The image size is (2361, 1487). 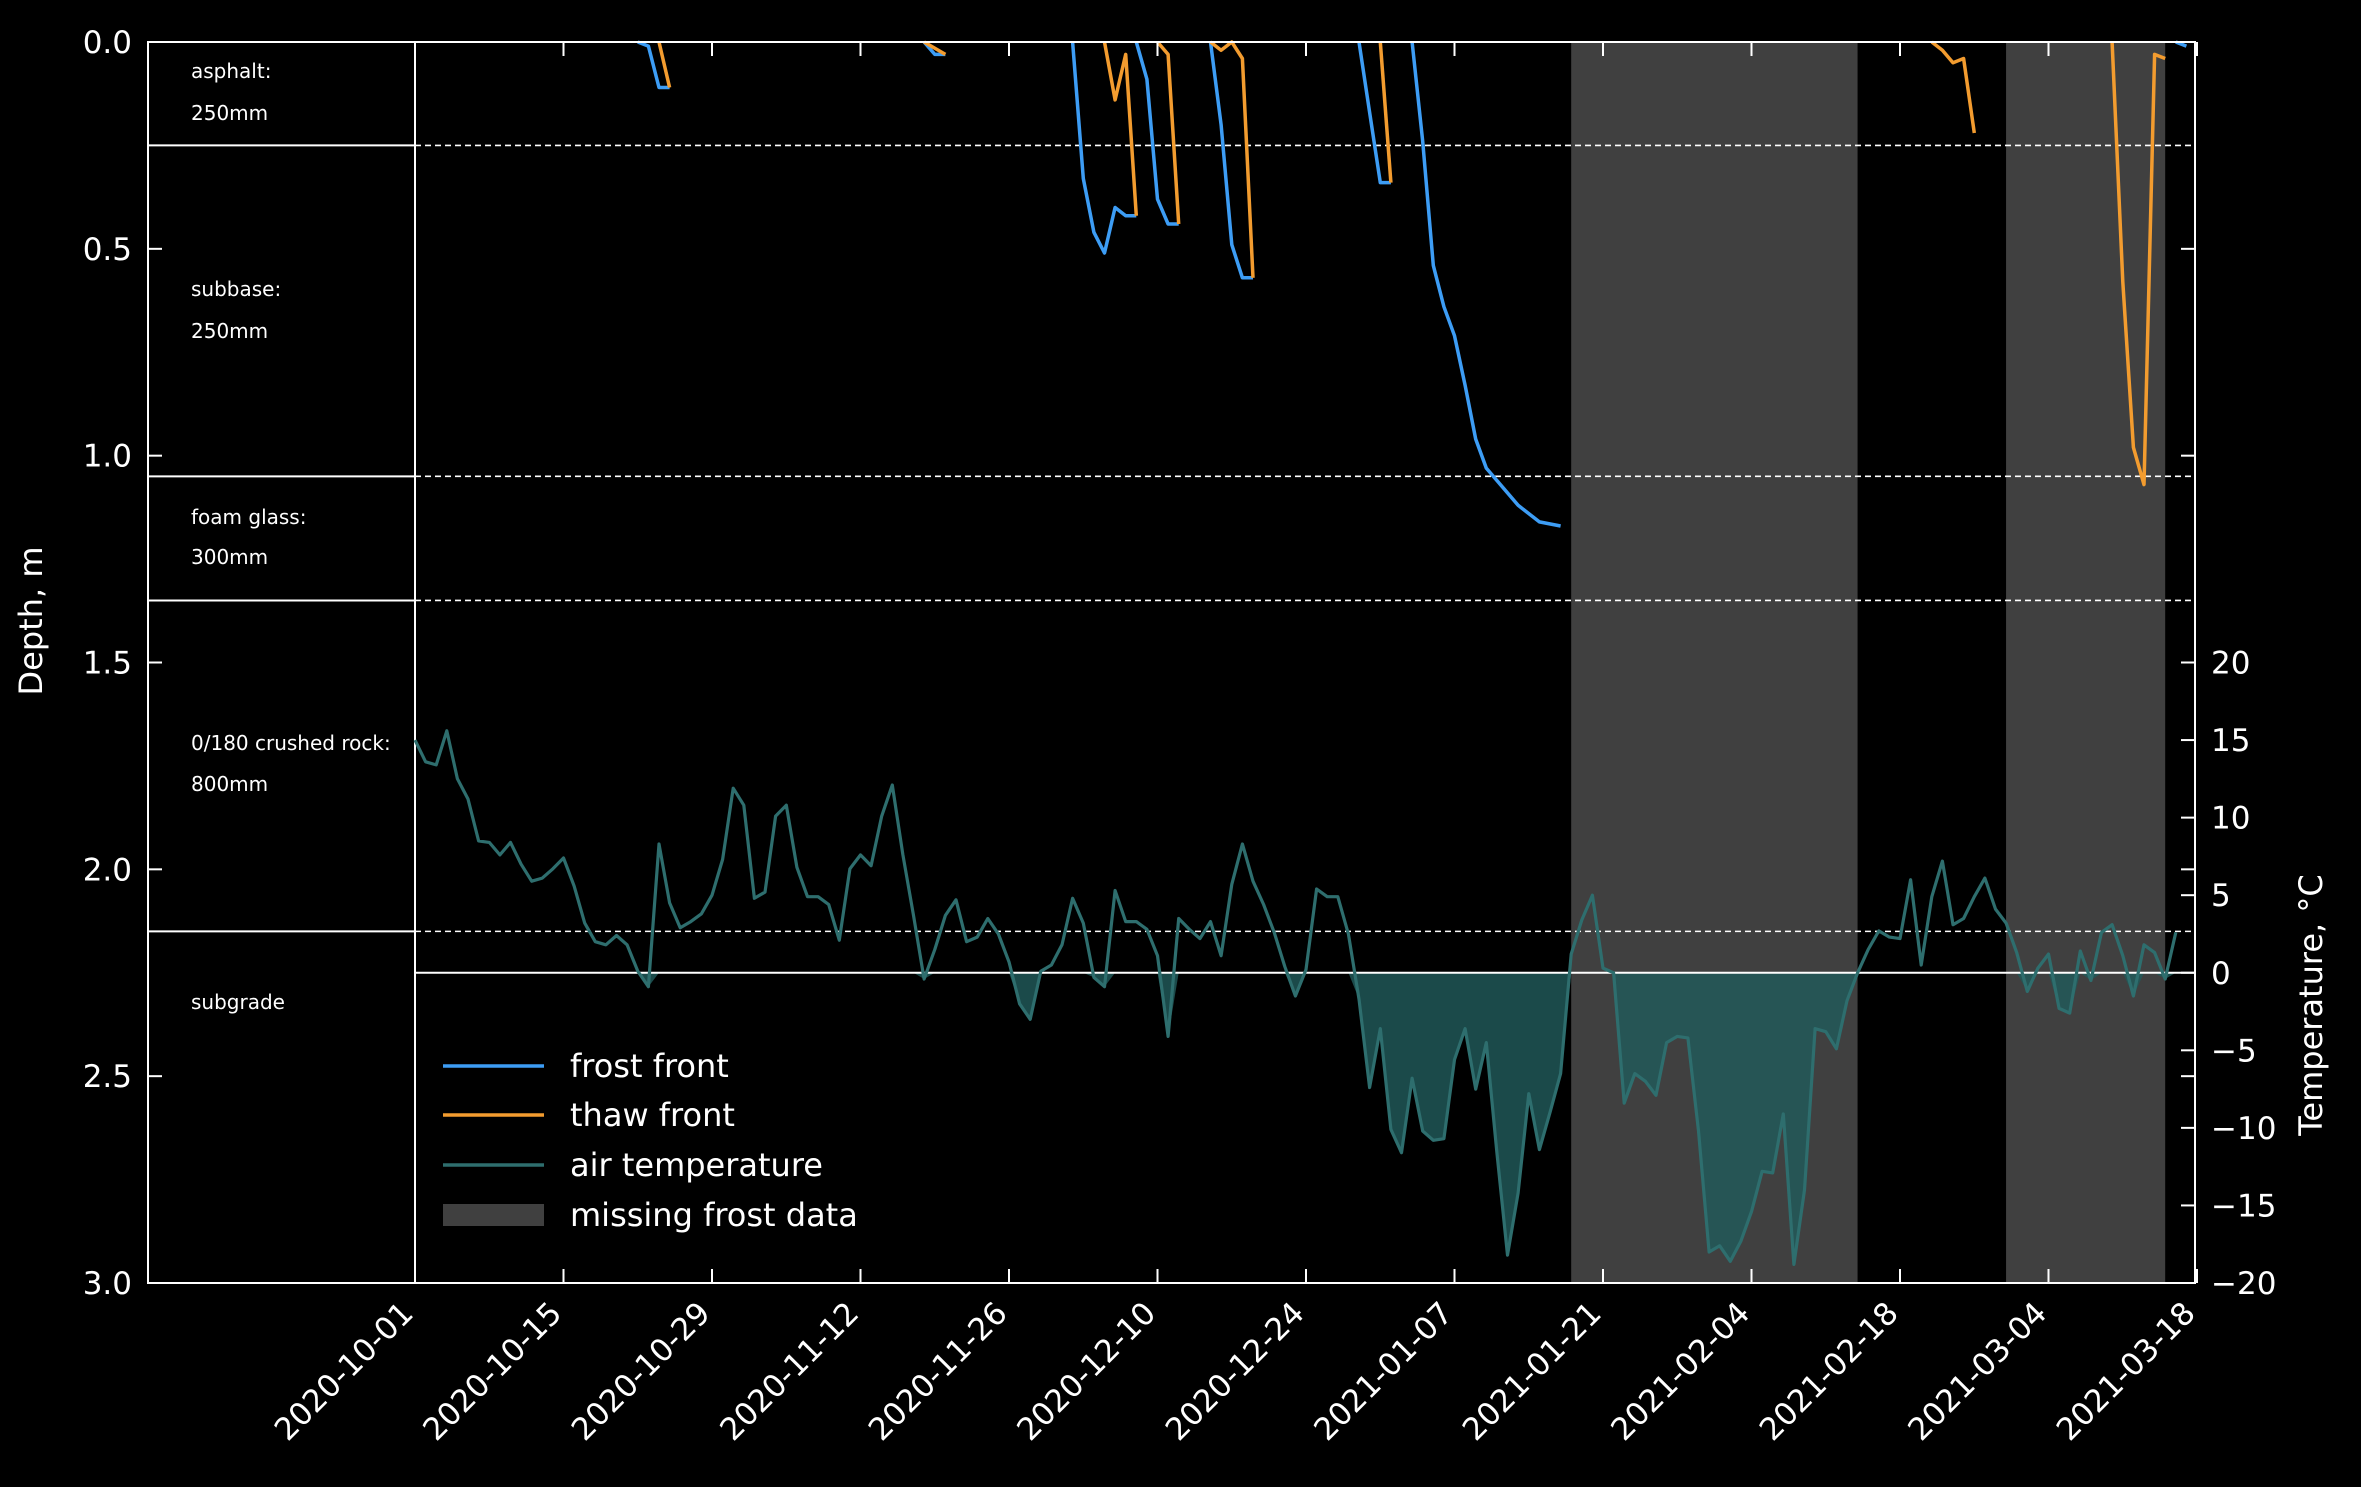 What do you see at coordinates (2311, 1005) in the screenshot?
I see `y-right-axis-label: Temperature, °C` at bounding box center [2311, 1005].